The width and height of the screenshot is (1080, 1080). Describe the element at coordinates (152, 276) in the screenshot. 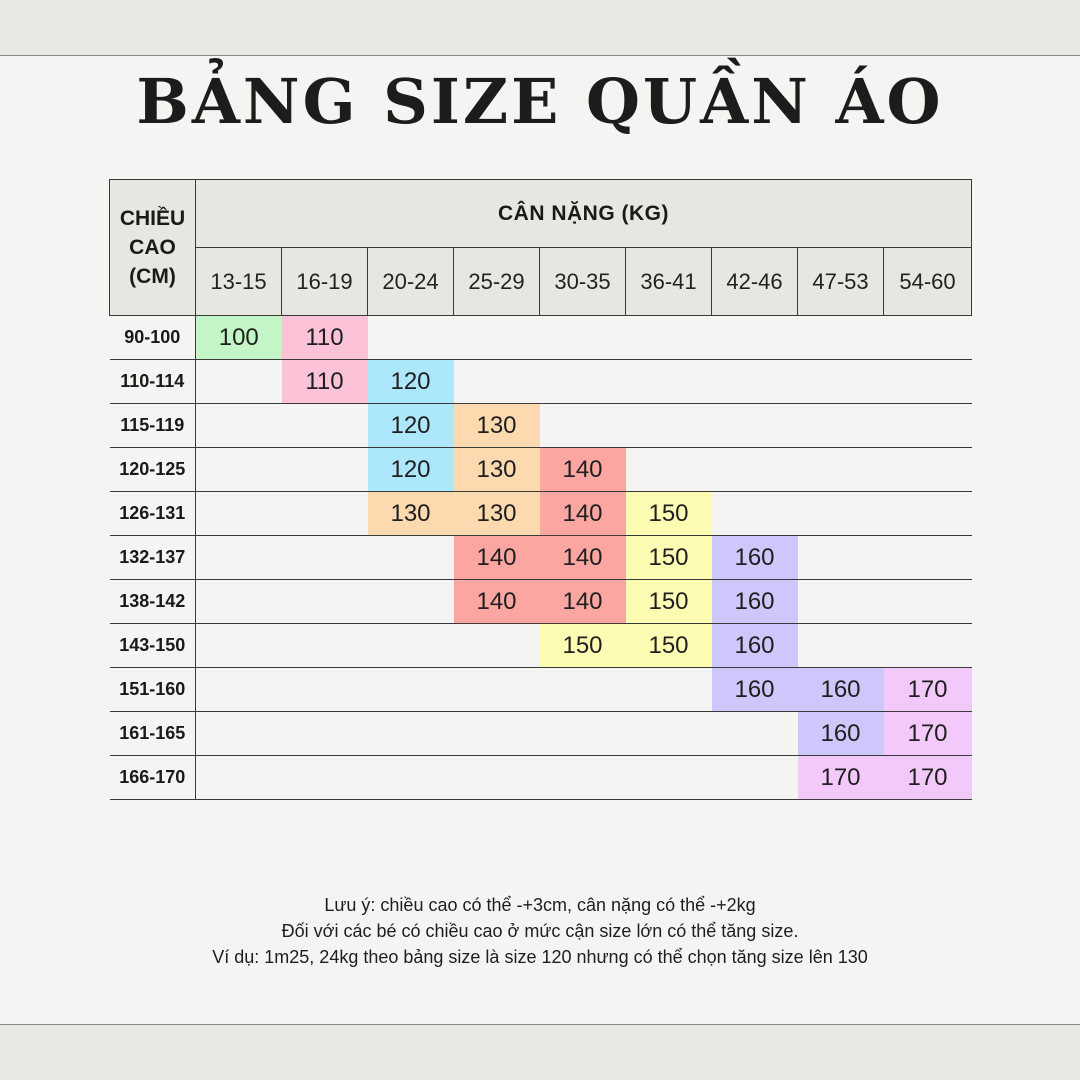

I see `height-header-line: (CM)` at that location.